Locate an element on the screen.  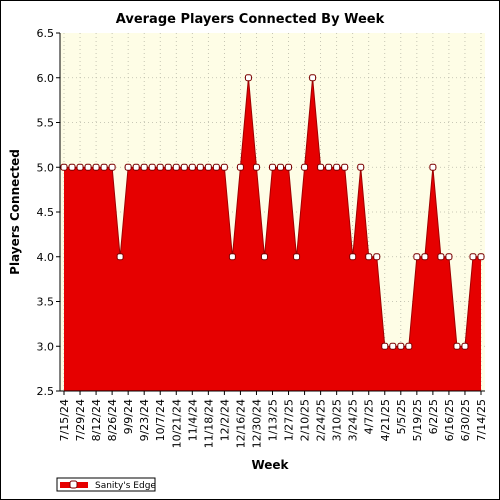
x-tick-label: 7/15/24 is located at coordinates (64, 420).